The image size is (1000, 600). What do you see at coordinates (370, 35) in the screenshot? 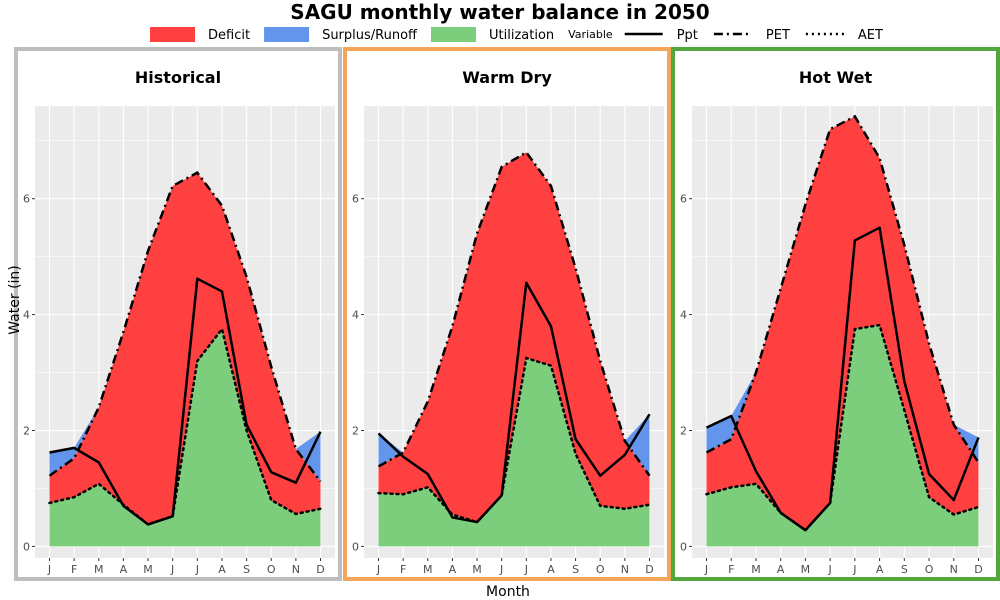
I see `legend-label-1: Surplus/Runoff` at bounding box center [370, 35].